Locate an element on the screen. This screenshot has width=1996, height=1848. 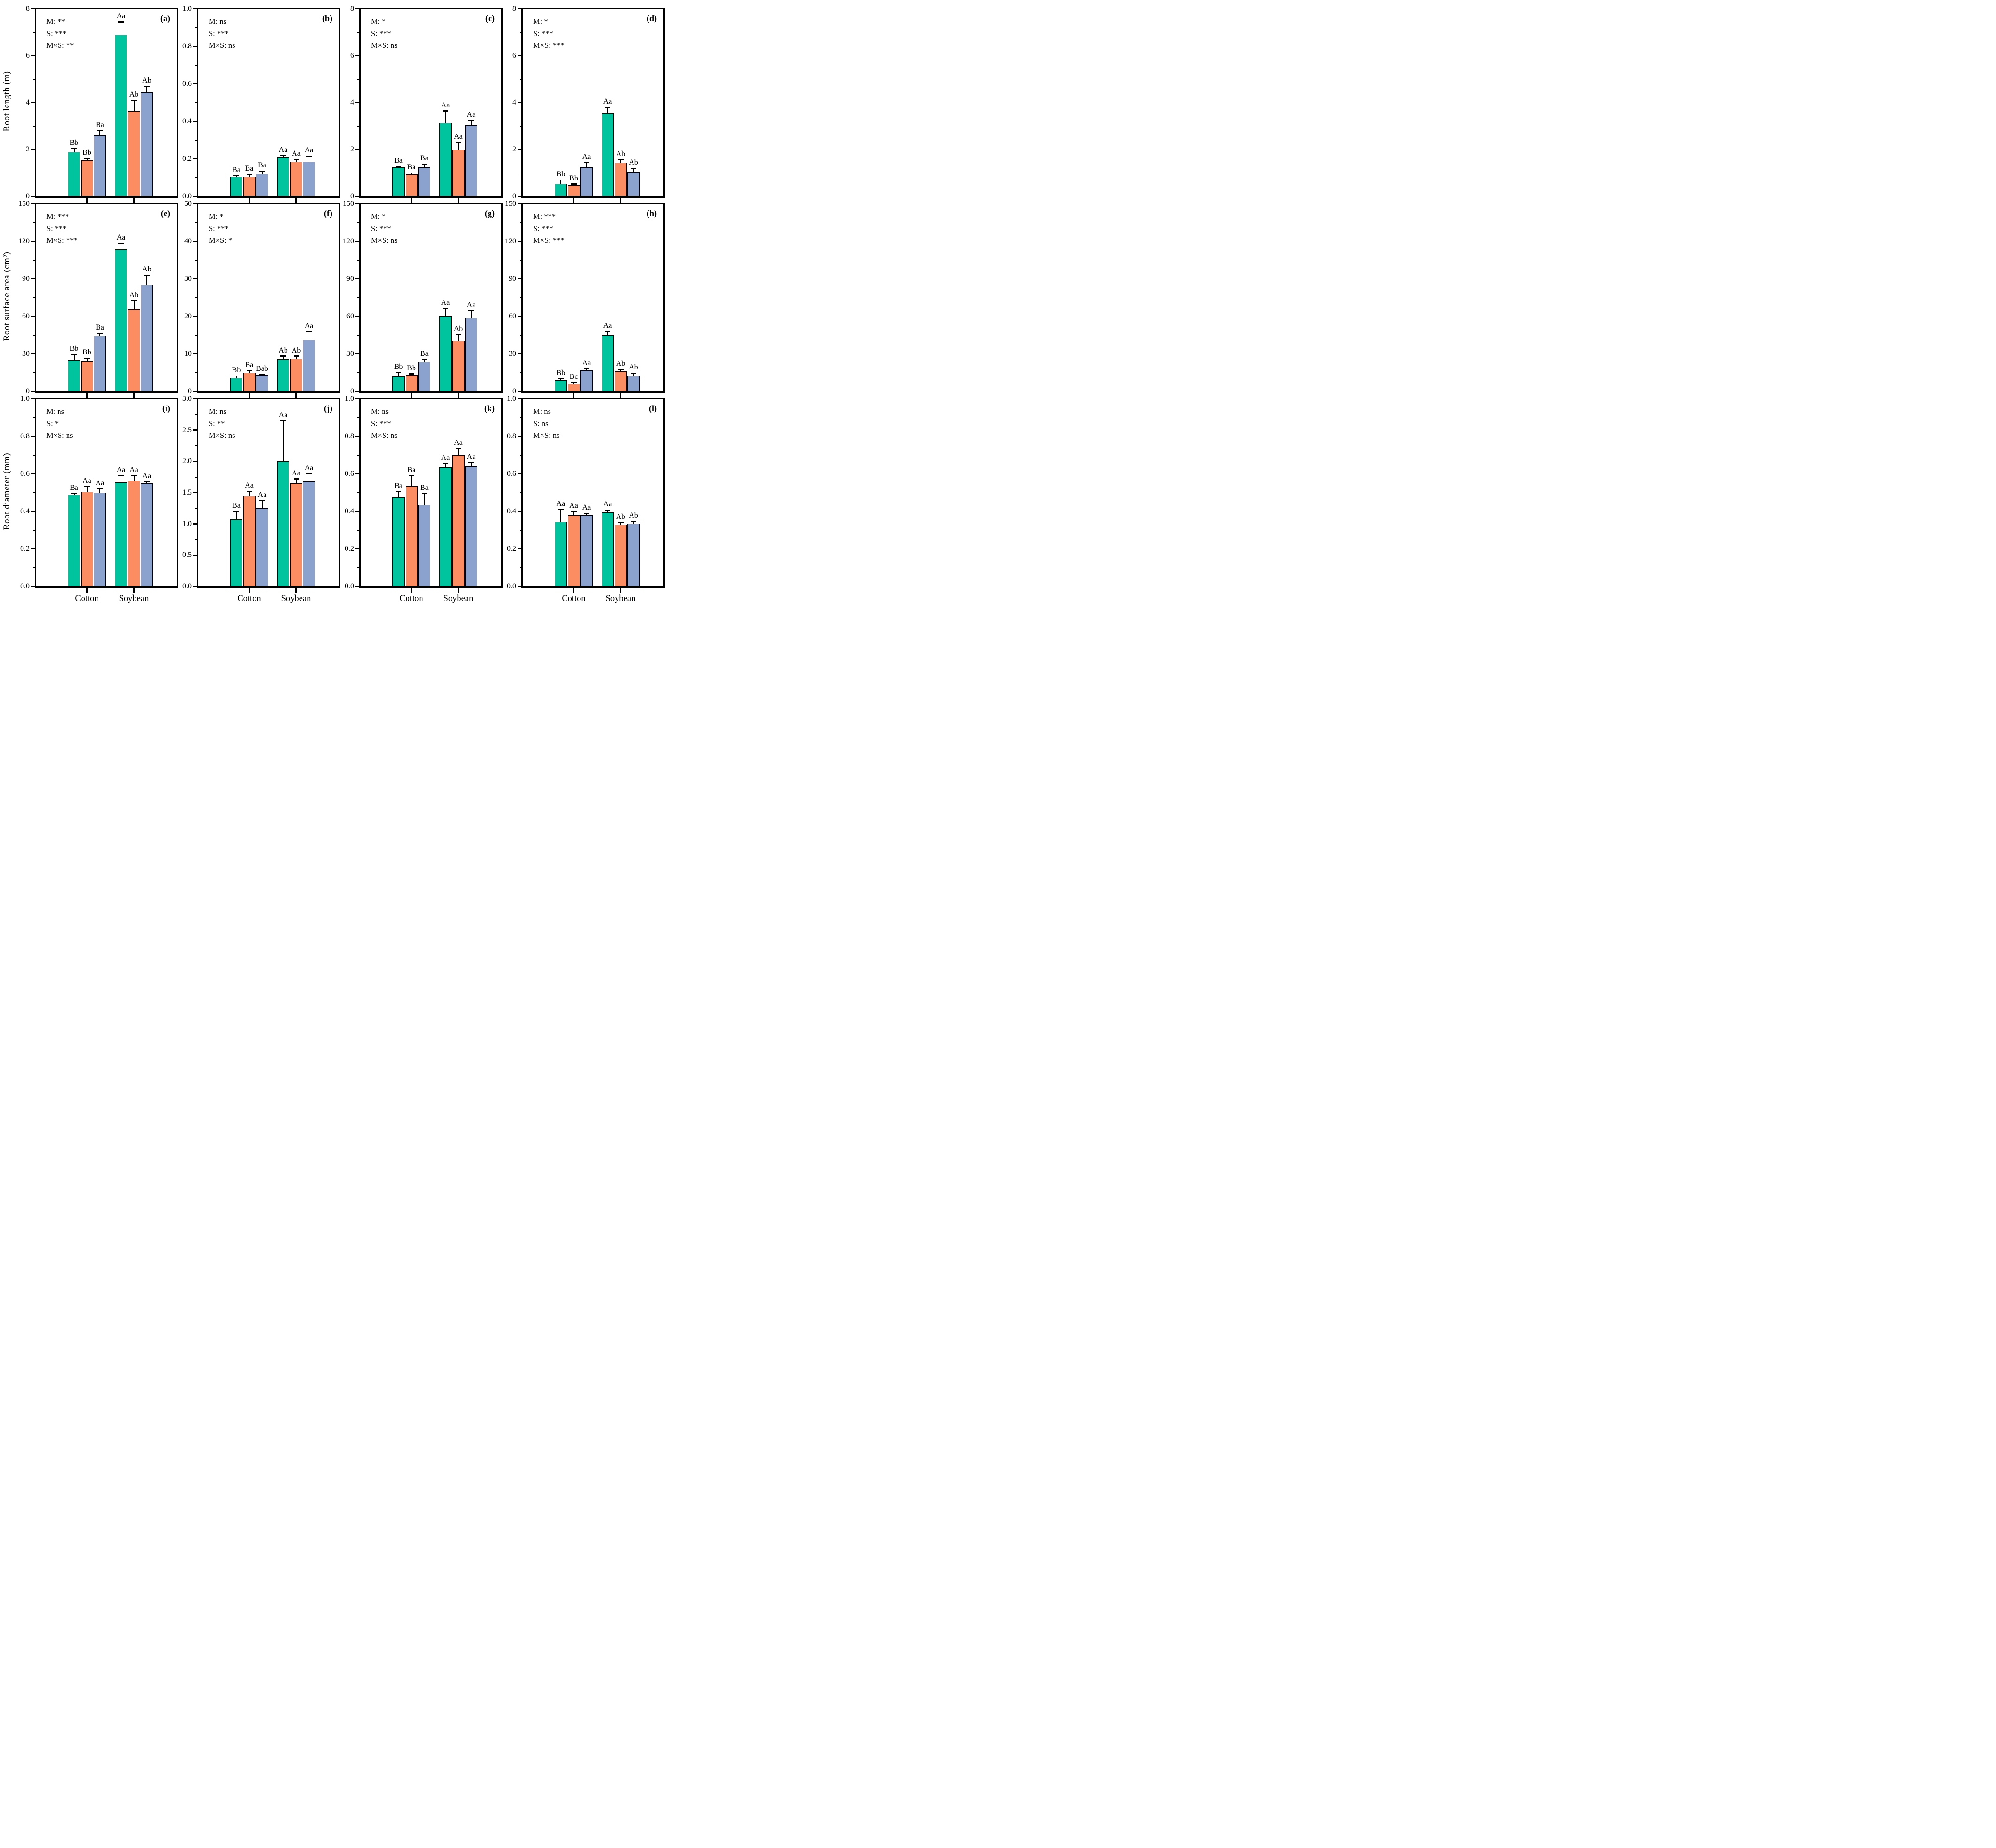
y-tick-label: 150 is located at coordinates (510, 204).